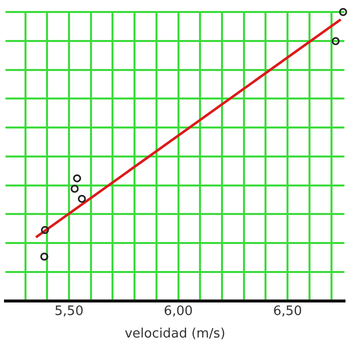  Describe the element at coordinates (178, 311) in the screenshot. I see `x-tick-label: 6,00` at that location.